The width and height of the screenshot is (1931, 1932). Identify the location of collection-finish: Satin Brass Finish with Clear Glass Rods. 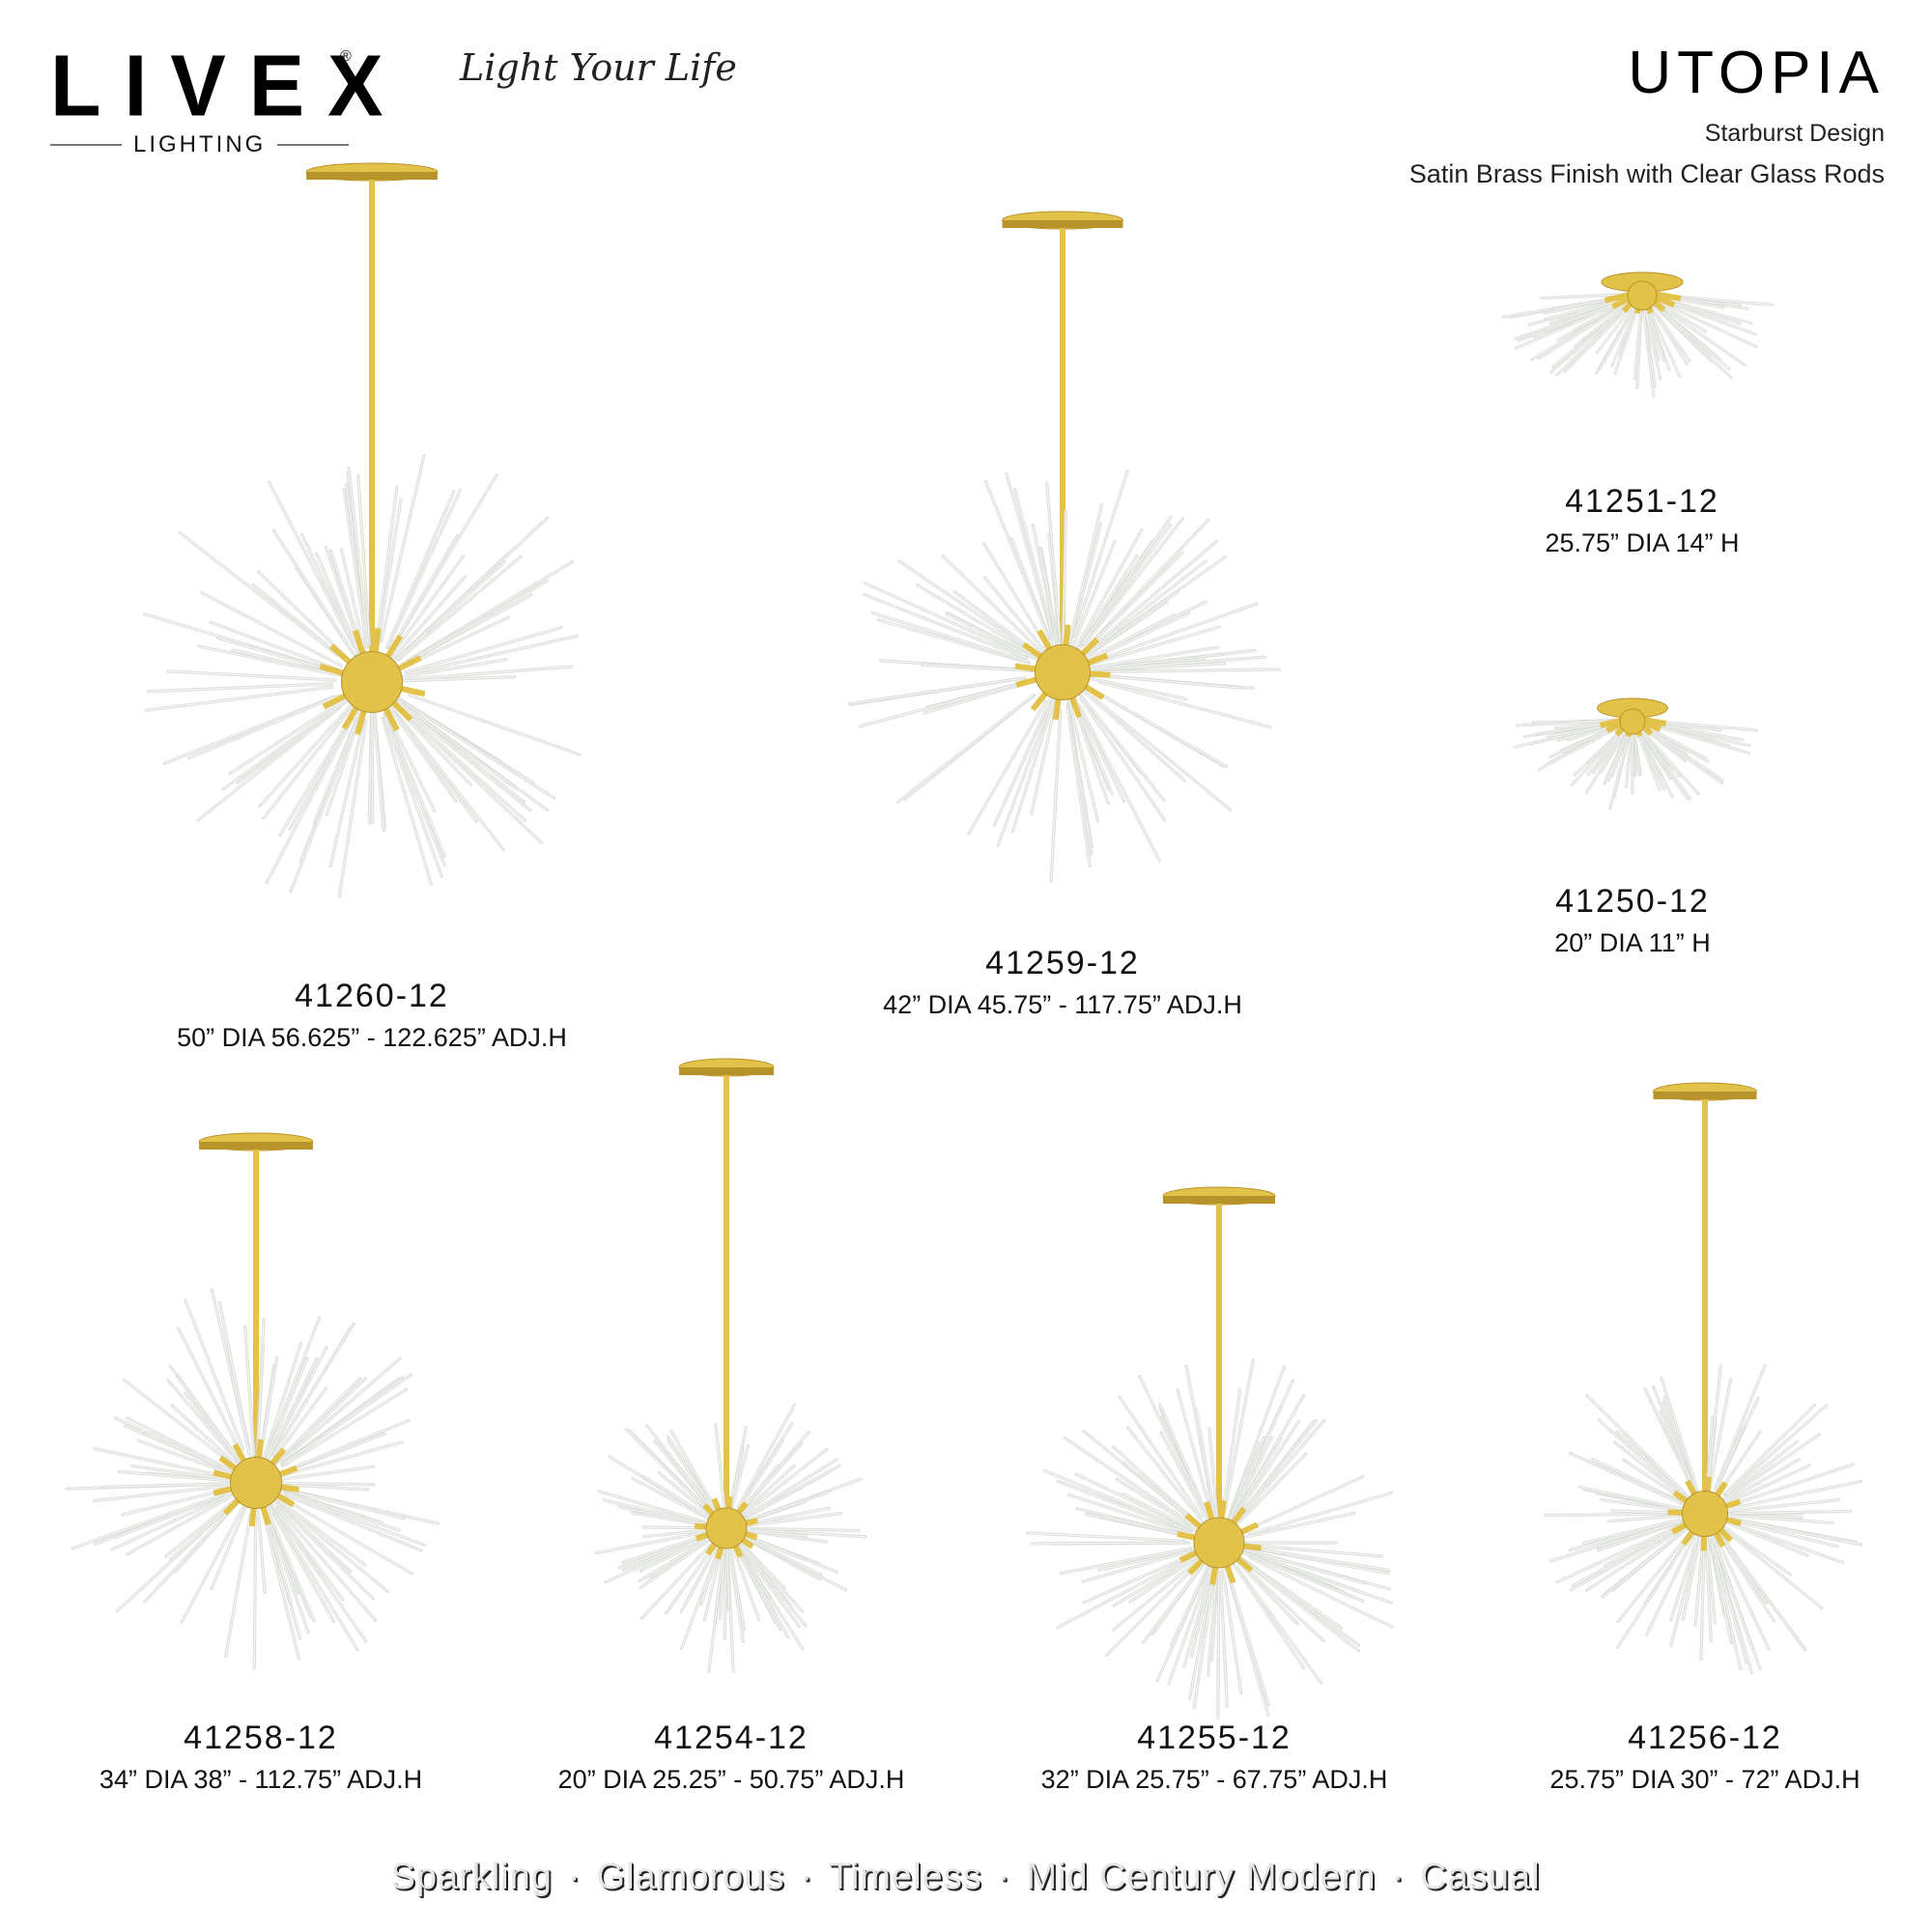
(1646, 173).